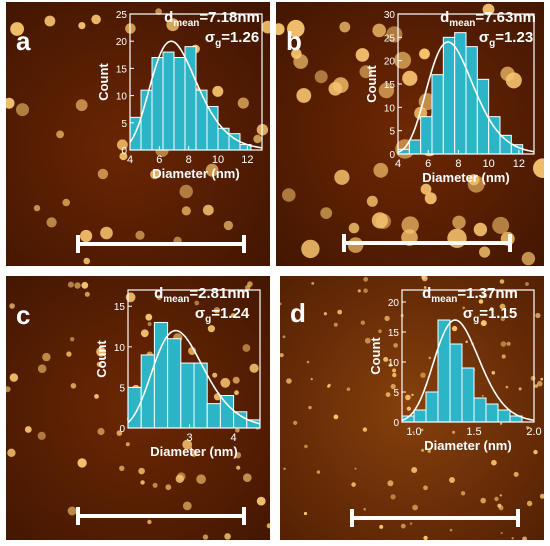 Image resolution: width=550 pixels, height=546 pixels. What do you see at coordinates (190, 438) in the screenshot?
I see `x-tick-label: 3` at bounding box center [190, 438].